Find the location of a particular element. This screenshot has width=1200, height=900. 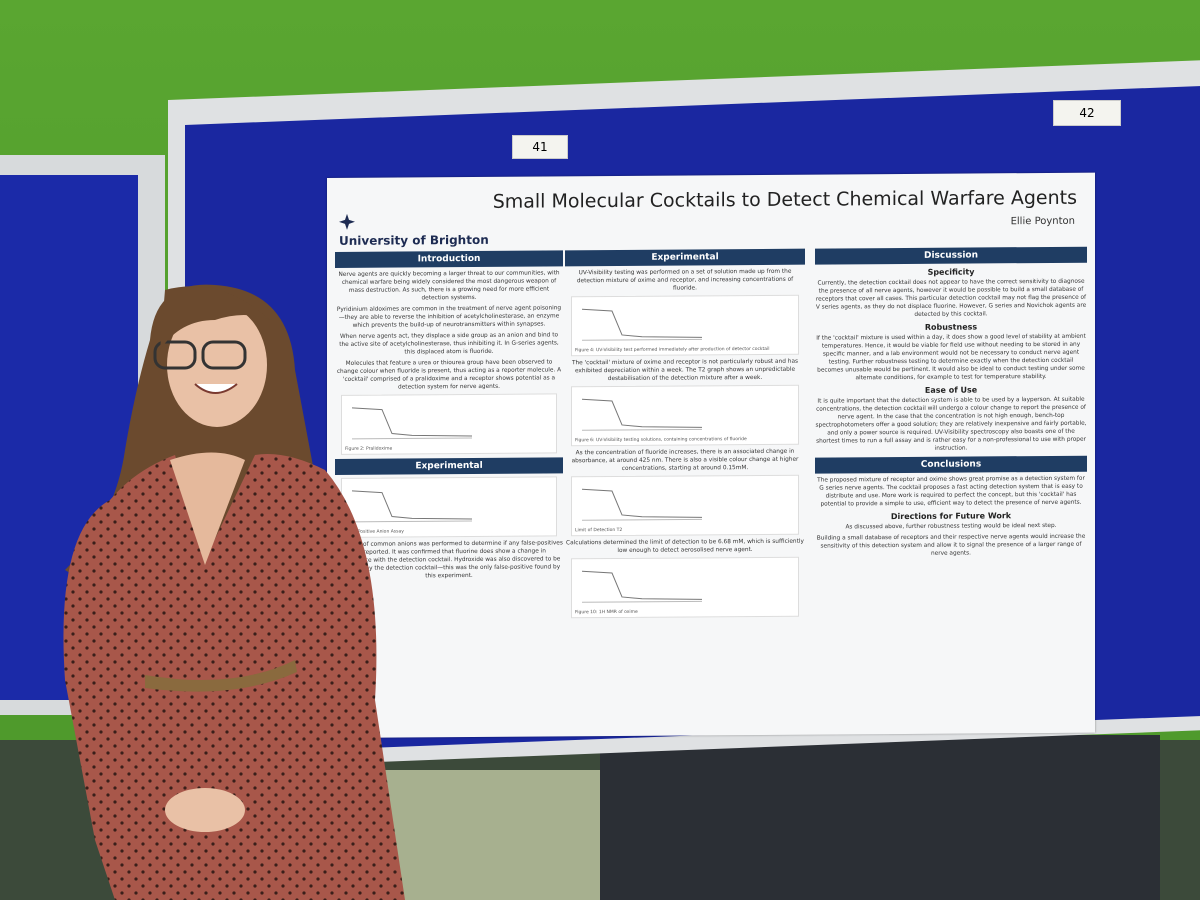

section-heading: Conclusions is located at coordinates (951, 464).